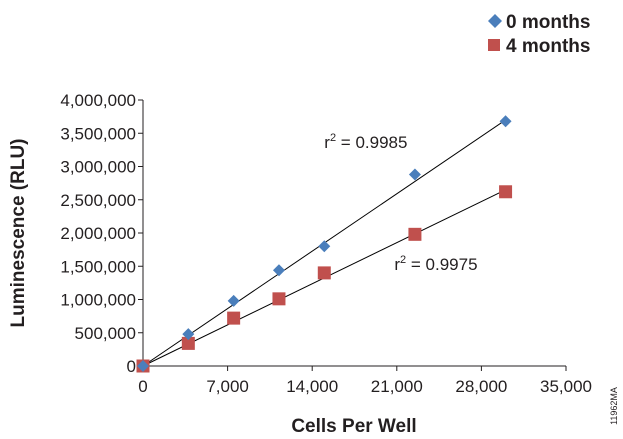 This screenshot has height=439, width=623. I want to click on y-tick-label: 500,000, so click(105, 333).